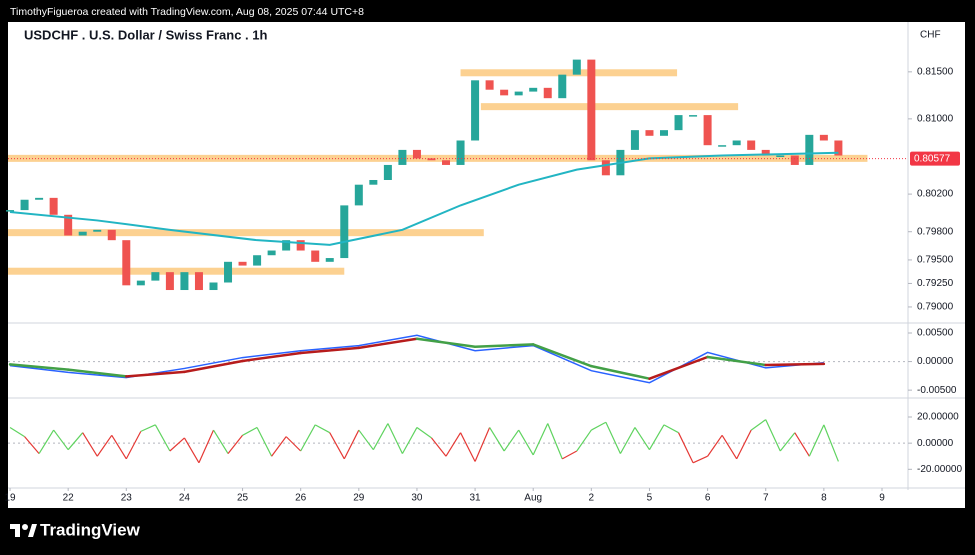  Describe the element at coordinates (127, 498) in the screenshot. I see `x-tick-label: 23` at that location.